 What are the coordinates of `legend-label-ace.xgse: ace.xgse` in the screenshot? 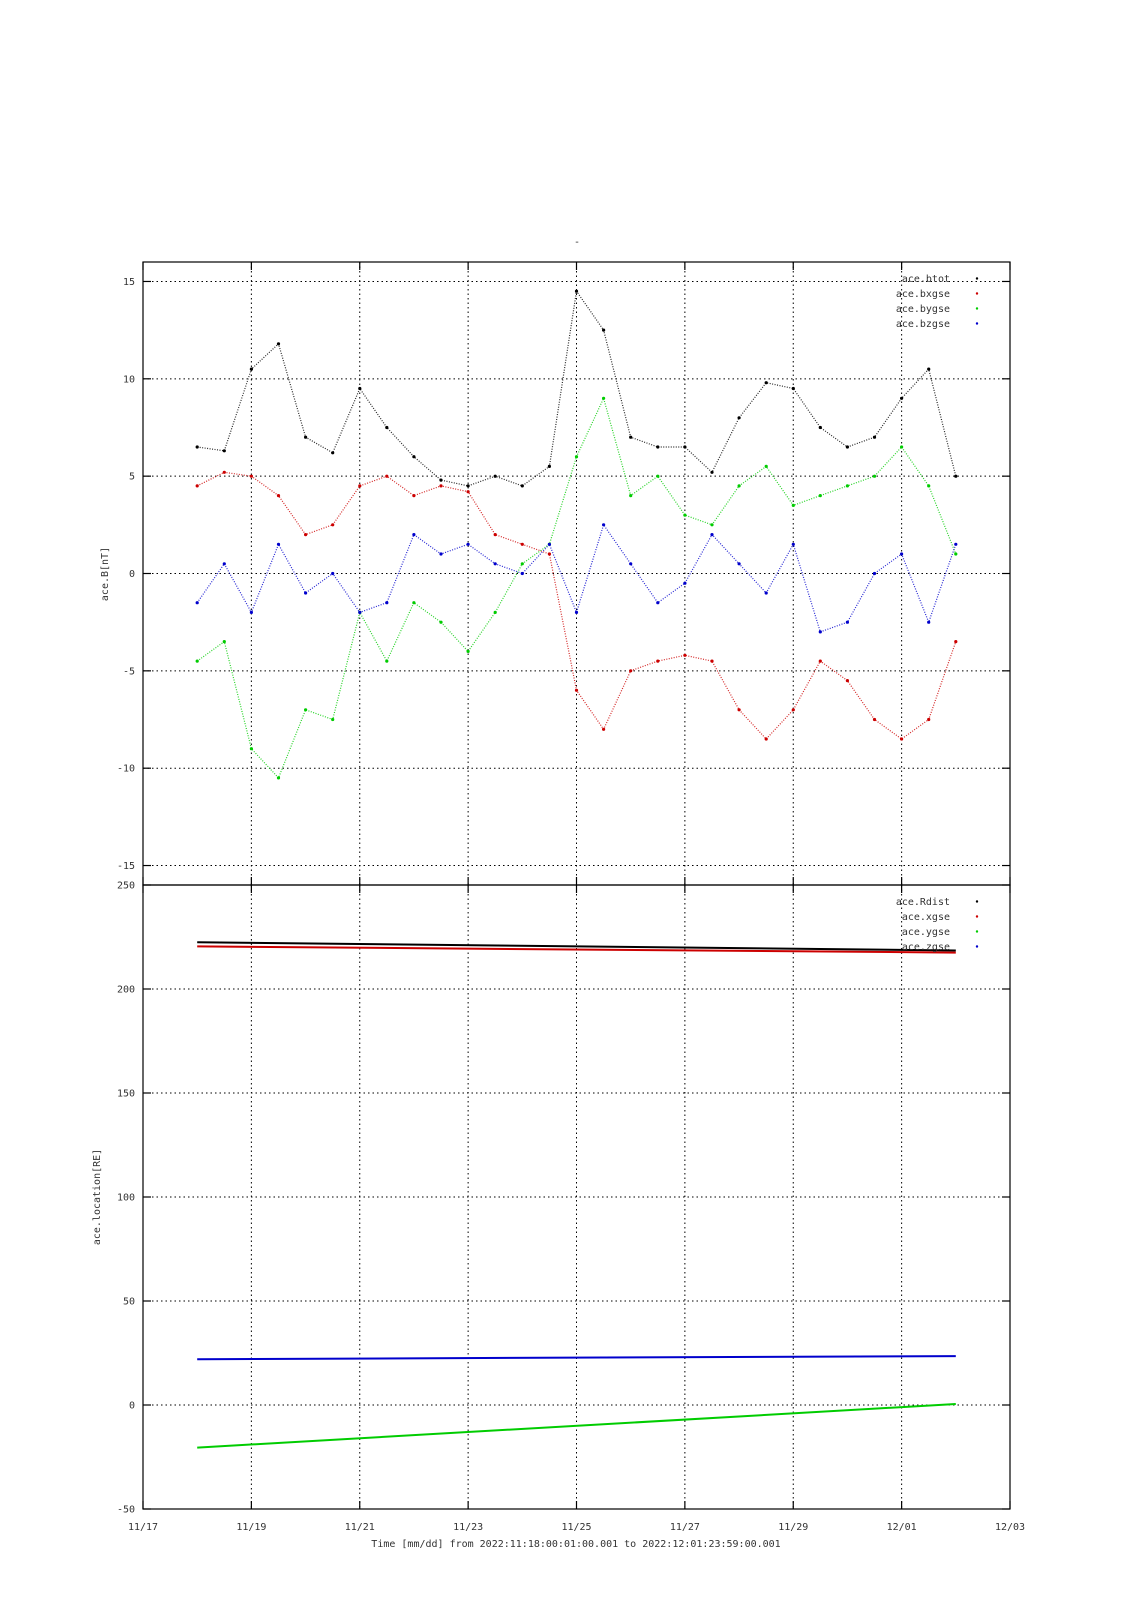 It's located at (926, 917).